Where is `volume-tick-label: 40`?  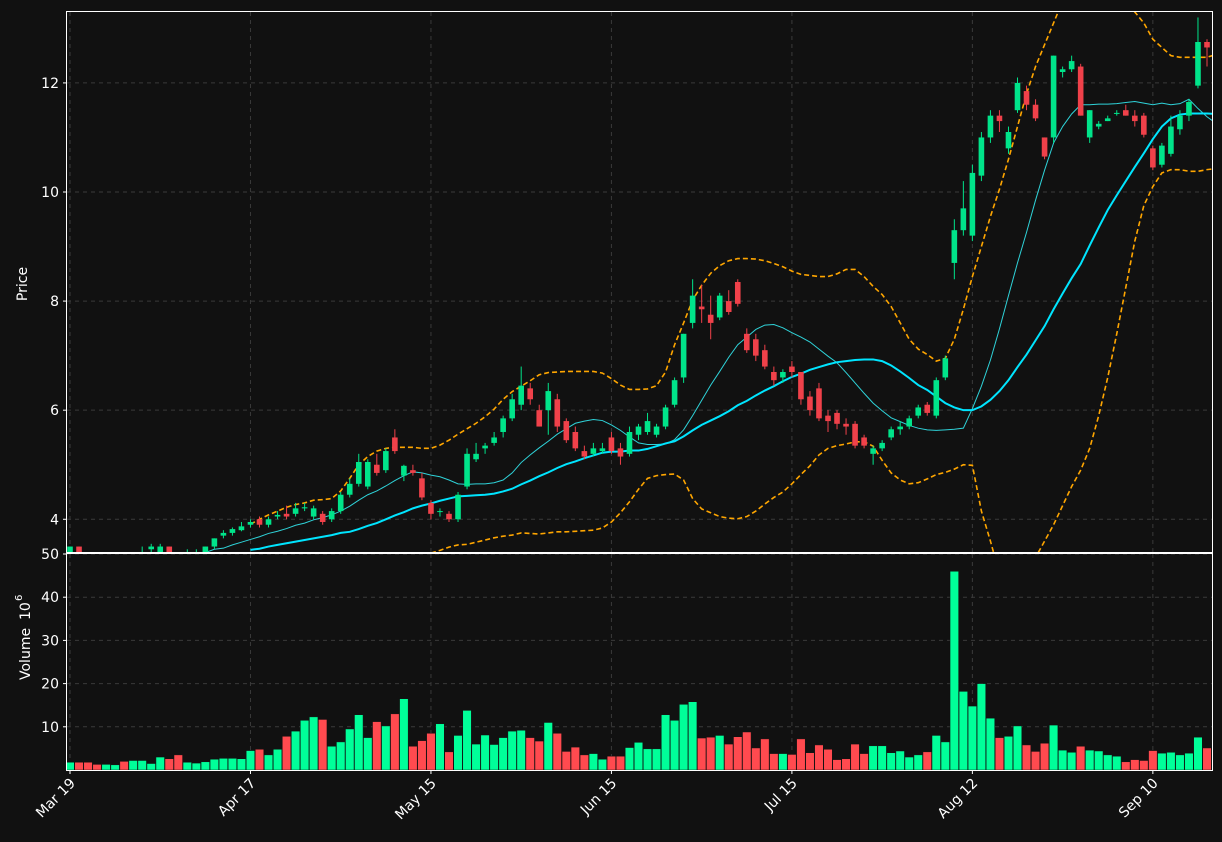
volume-tick-label: 40 is located at coordinates (50, 598).